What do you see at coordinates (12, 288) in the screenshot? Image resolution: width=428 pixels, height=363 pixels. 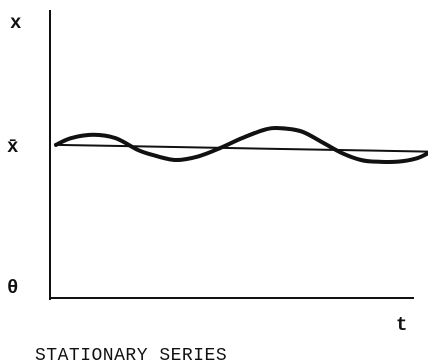 I see `y-tick-label: θ` at bounding box center [12, 288].